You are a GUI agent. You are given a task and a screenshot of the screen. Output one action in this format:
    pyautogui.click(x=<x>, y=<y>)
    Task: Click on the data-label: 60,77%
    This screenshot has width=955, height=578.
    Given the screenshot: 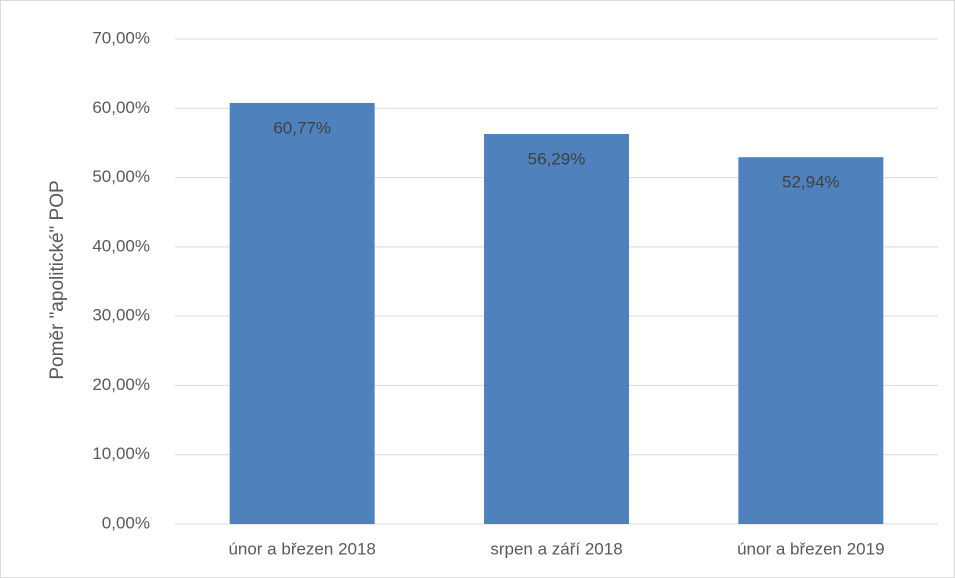 What is the action you would take?
    pyautogui.click(x=302, y=127)
    